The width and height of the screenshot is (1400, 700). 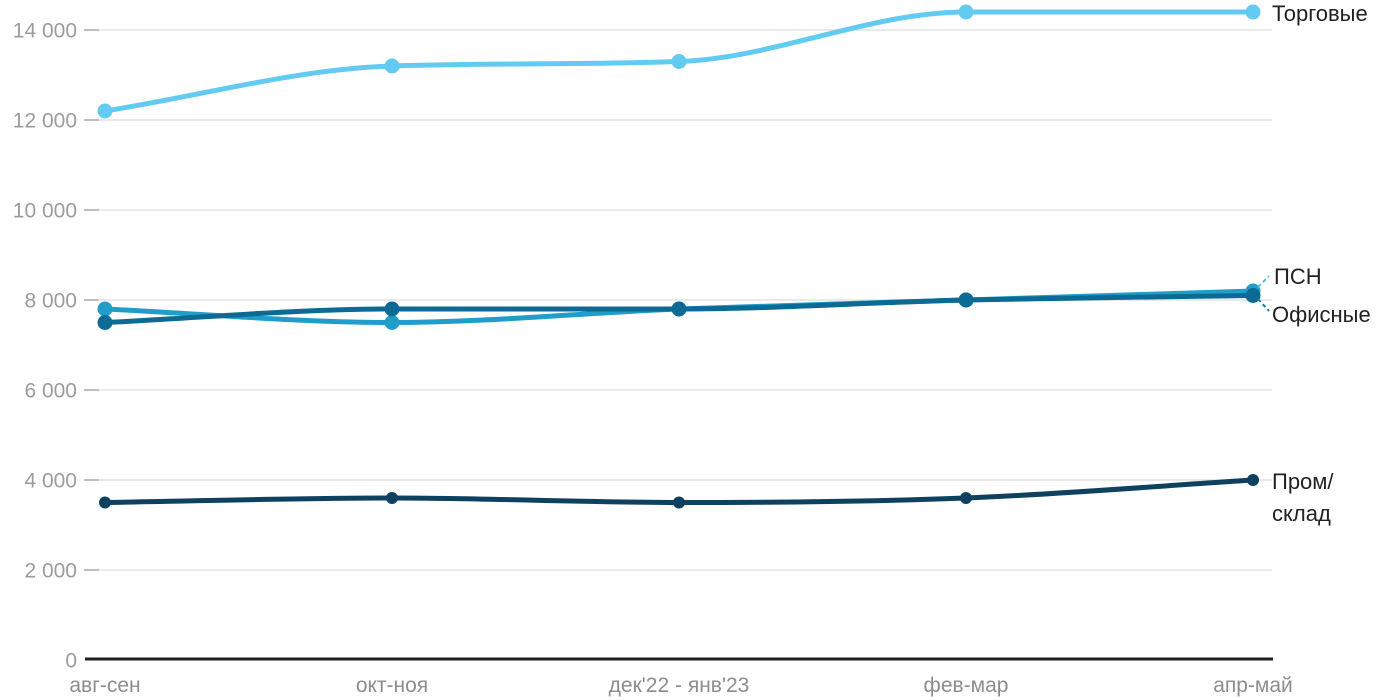 I want to click on series-label-psn: ПСН, so click(x=1298, y=276).